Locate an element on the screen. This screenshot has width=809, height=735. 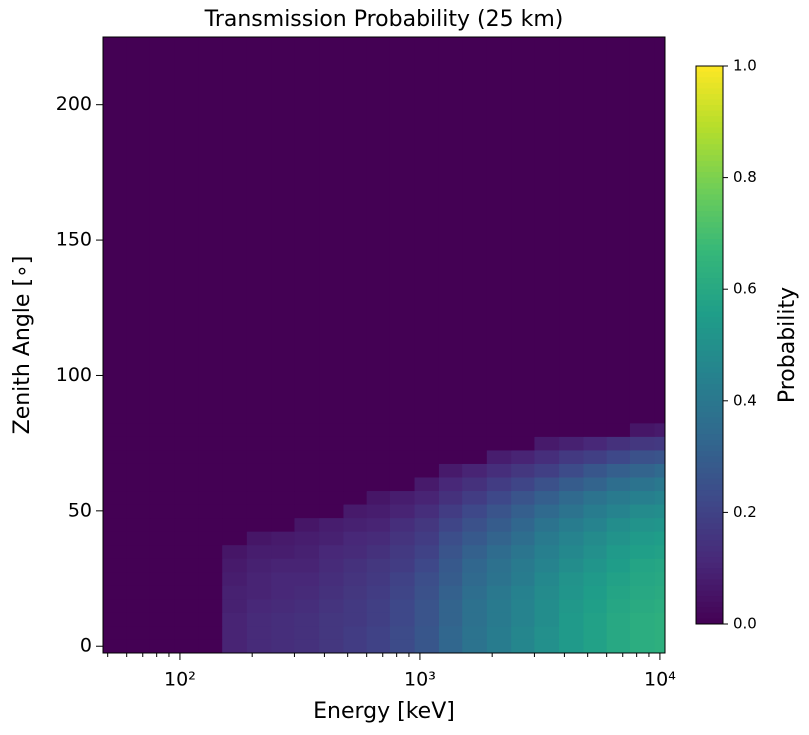
y-tick-label: 0 is located at coordinates (86, 646).